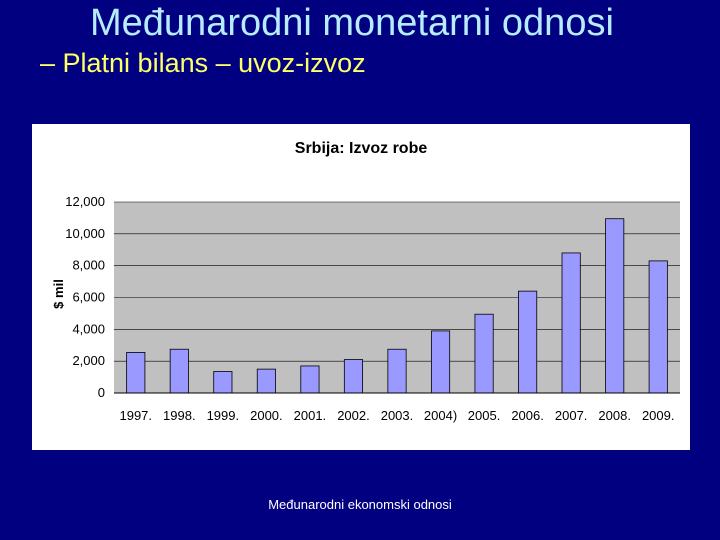  What do you see at coordinates (266, 415) in the screenshot?
I see `x-tick-label: 2000.` at bounding box center [266, 415].